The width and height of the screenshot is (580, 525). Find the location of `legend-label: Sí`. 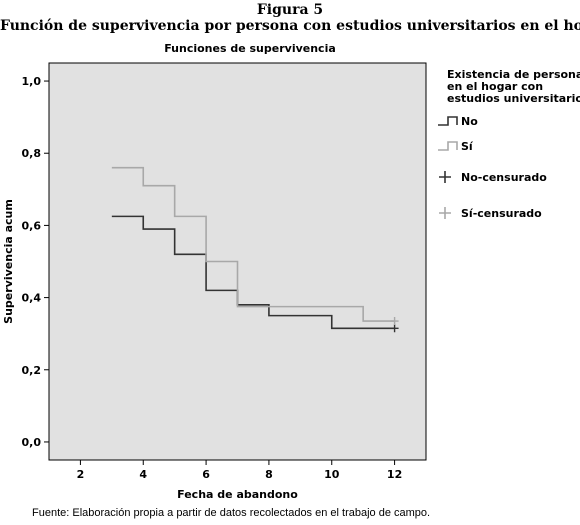

legend-label: Sí is located at coordinates (467, 146).